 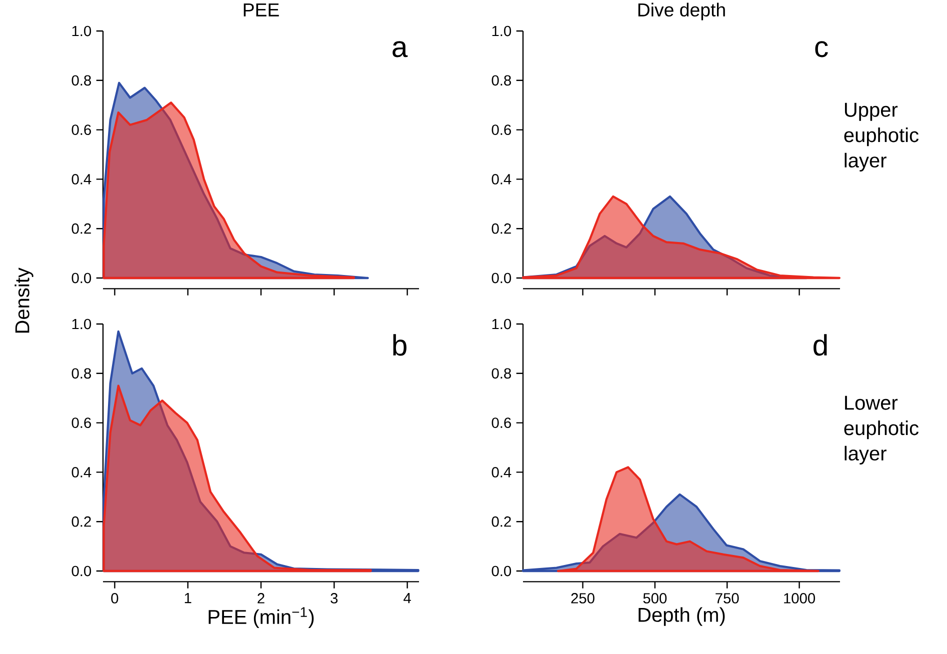 What do you see at coordinates (800, 598) in the screenshot?
I see `x-tick-label: 1000` at bounding box center [800, 598].